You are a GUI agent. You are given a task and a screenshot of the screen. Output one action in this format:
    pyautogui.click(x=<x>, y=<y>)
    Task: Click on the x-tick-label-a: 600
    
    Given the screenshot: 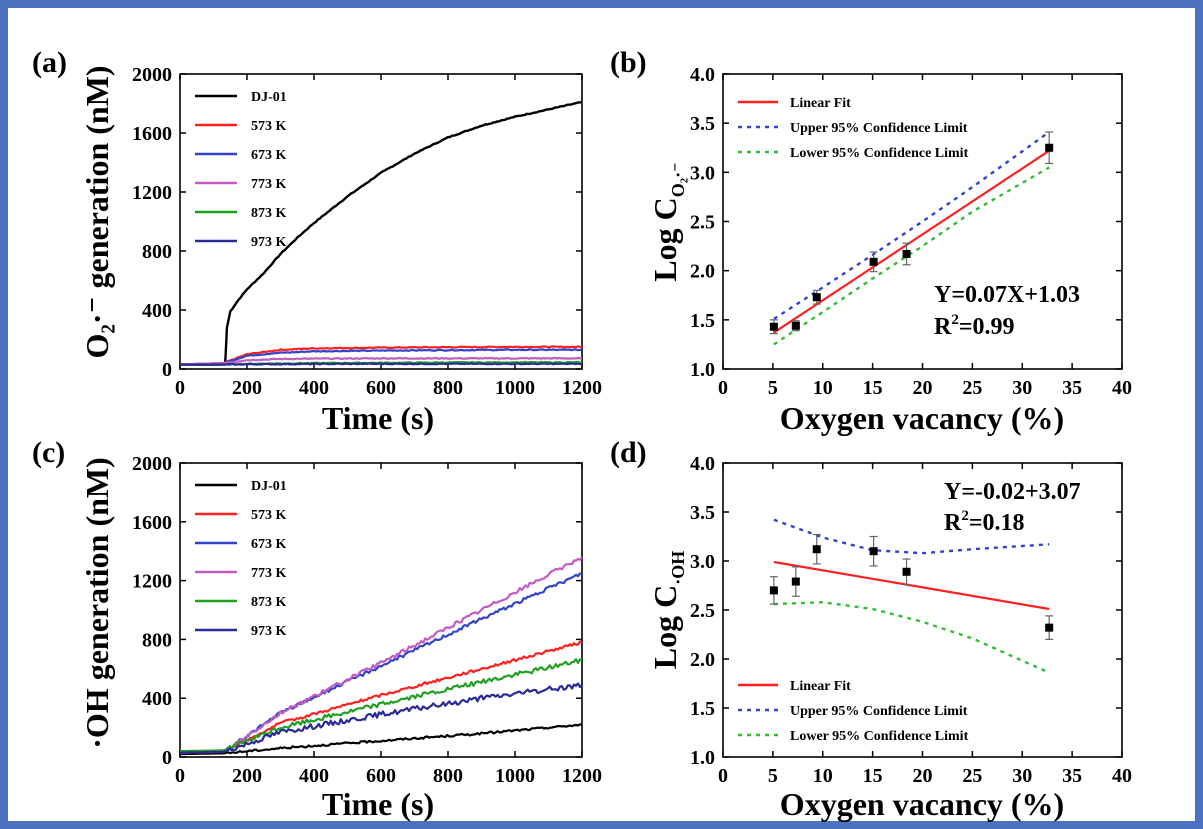 What is the action you would take?
    pyautogui.click(x=381, y=388)
    